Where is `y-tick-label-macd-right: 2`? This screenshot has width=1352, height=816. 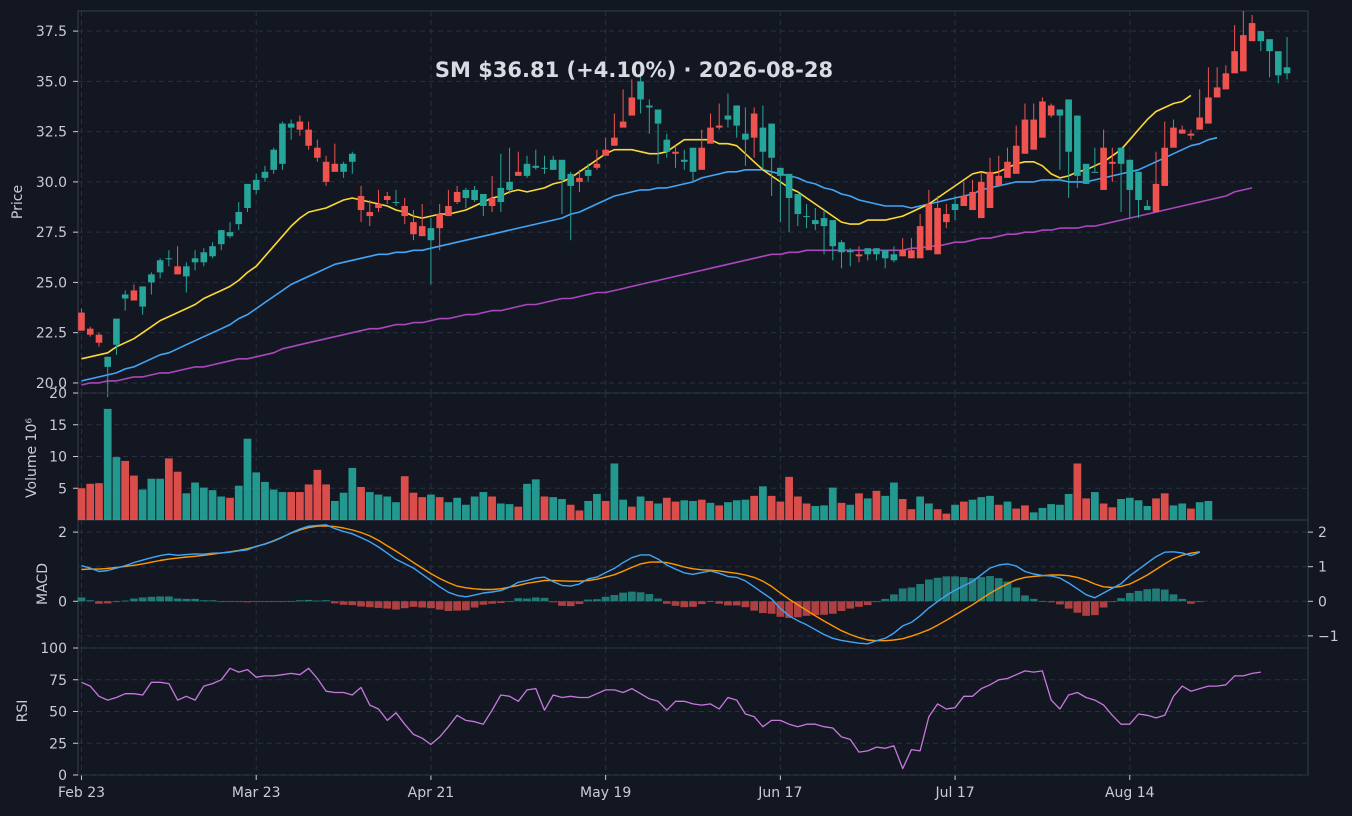 y-tick-label-macd-right: 2 is located at coordinates (1322, 533).